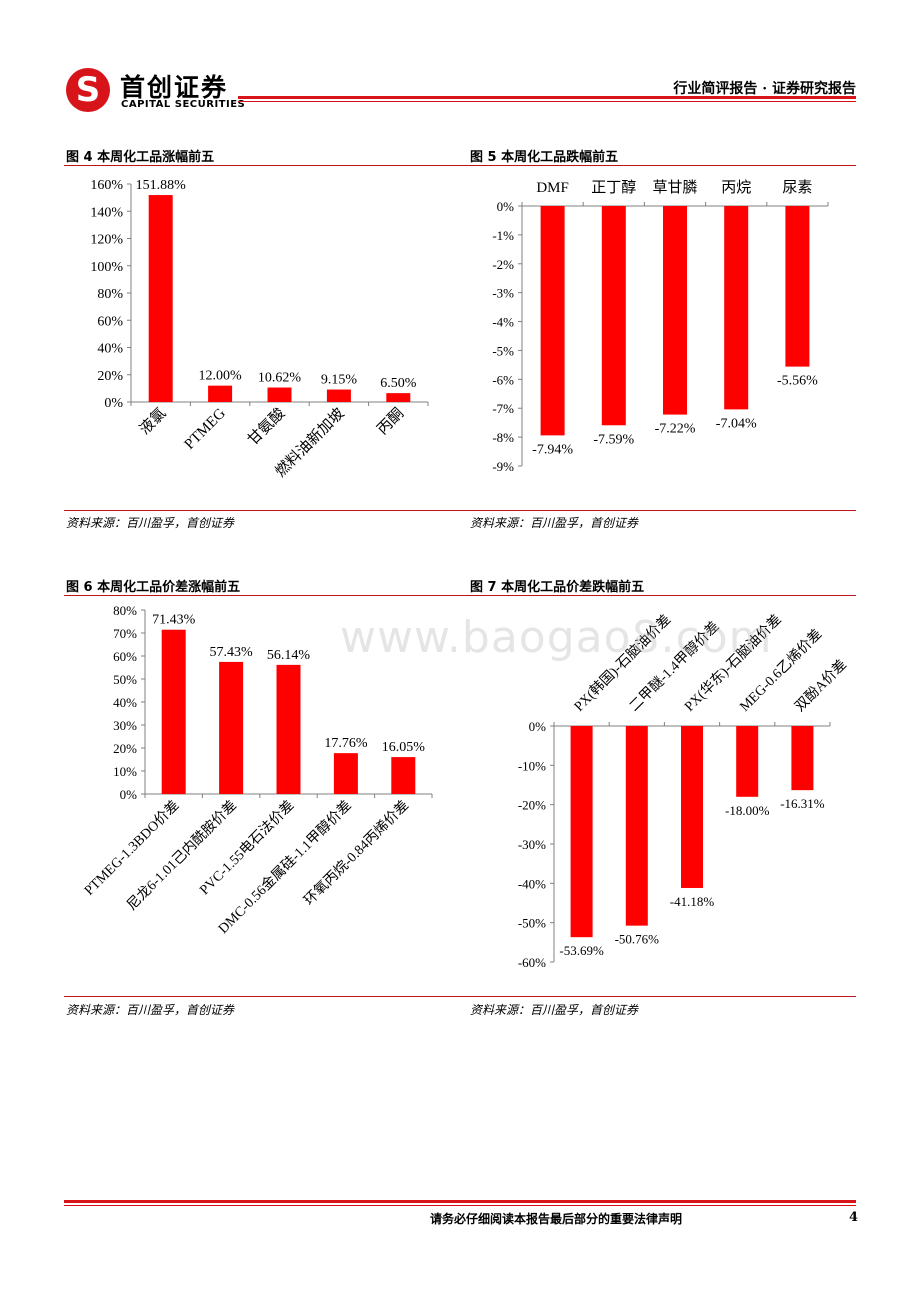 This screenshot has height=1302, width=920. I want to click on fig4-data-label: 12.00%, so click(221, 376).